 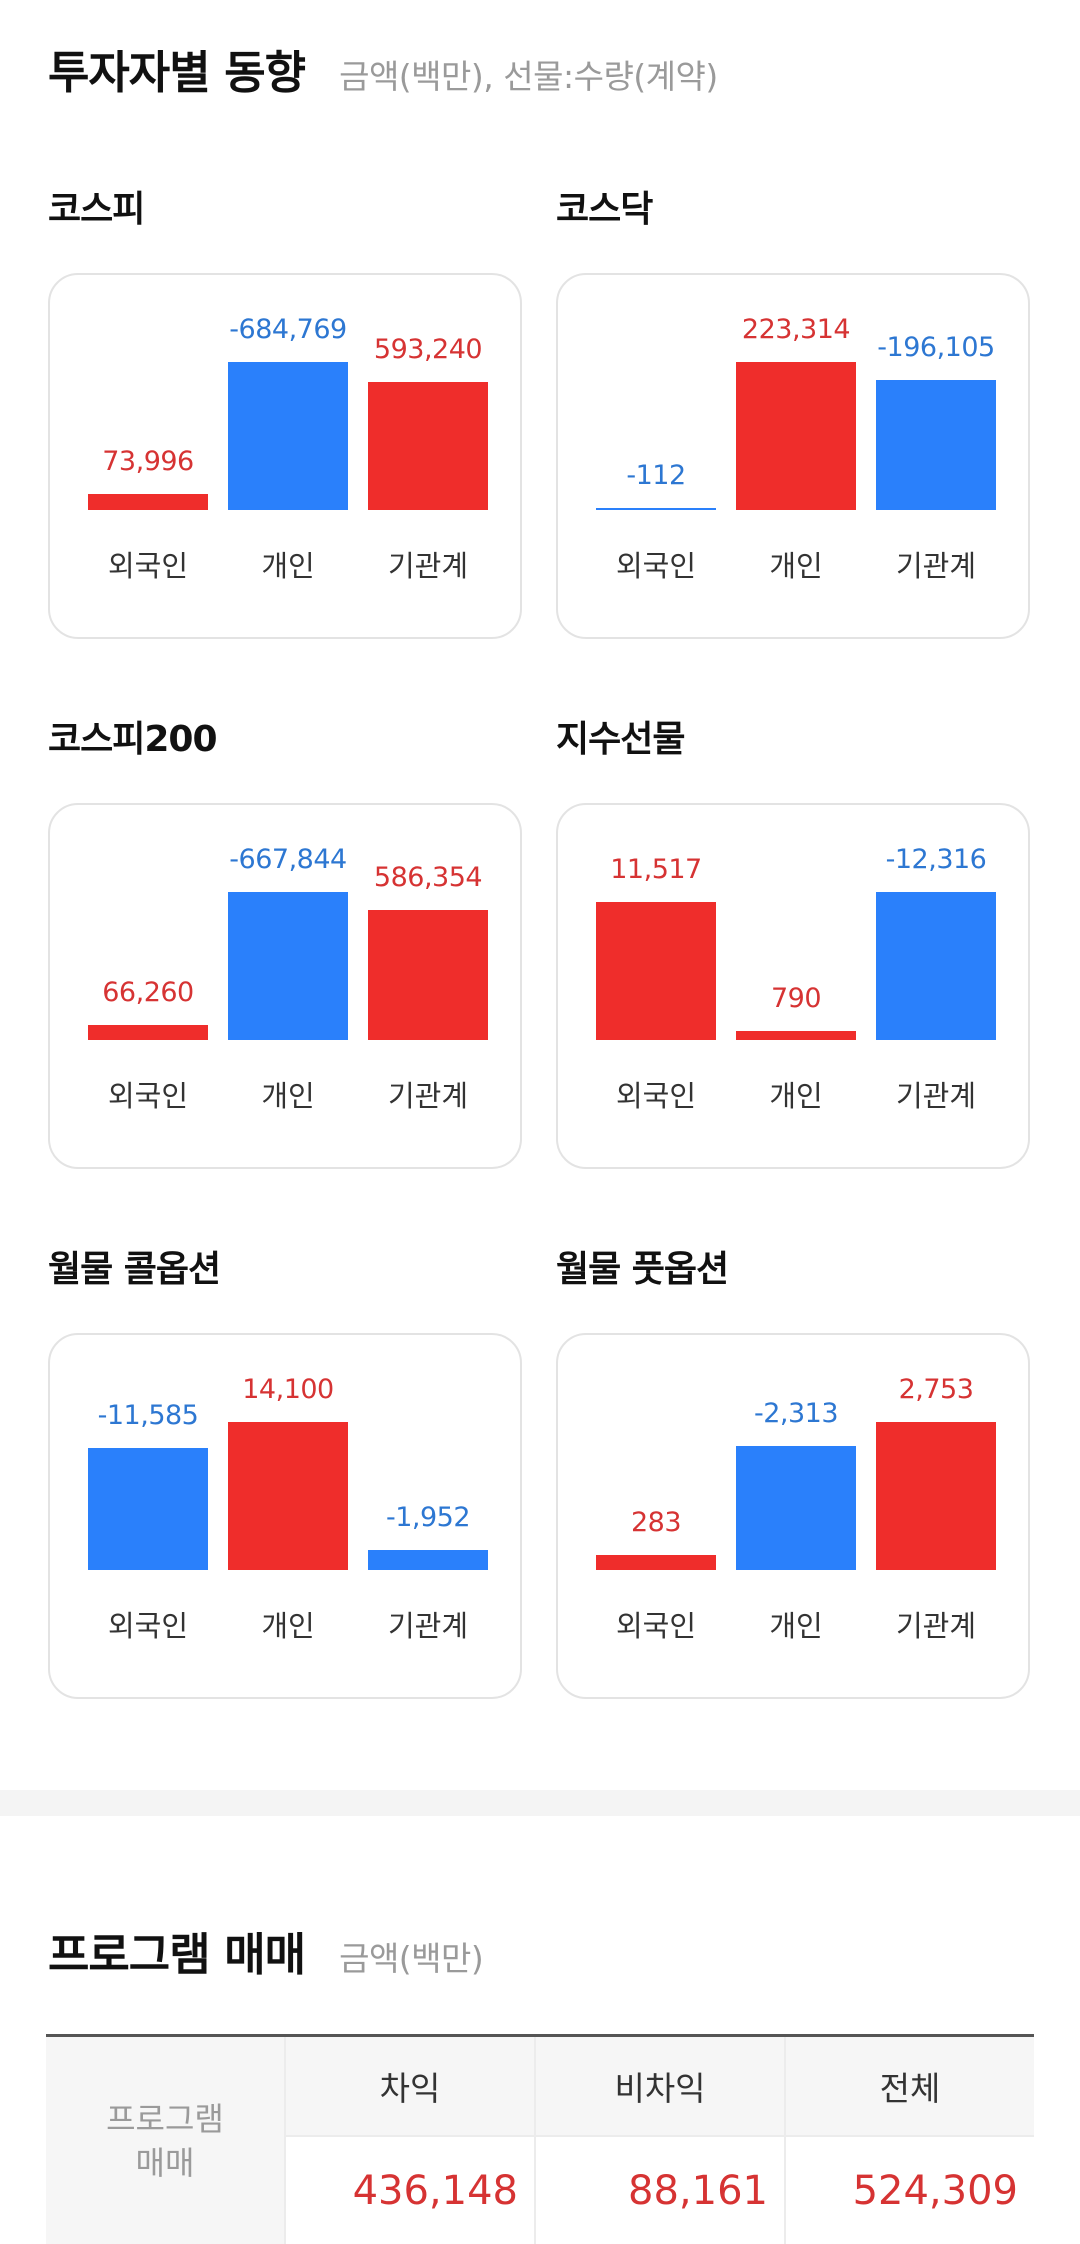 I want to click on cell-arbitrage-value: 436,148, so click(x=411, y=2190).